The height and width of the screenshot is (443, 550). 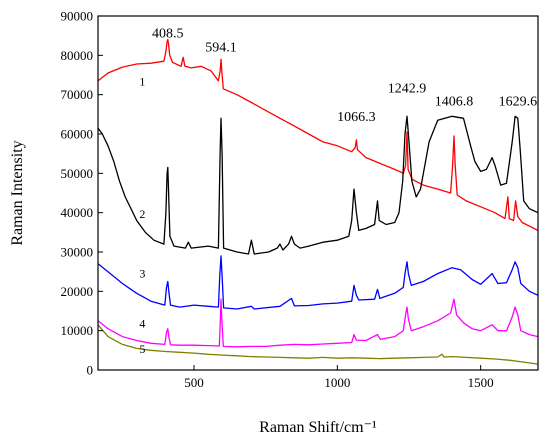 I want to click on y-tick-label: 60000, so click(x=77, y=134).